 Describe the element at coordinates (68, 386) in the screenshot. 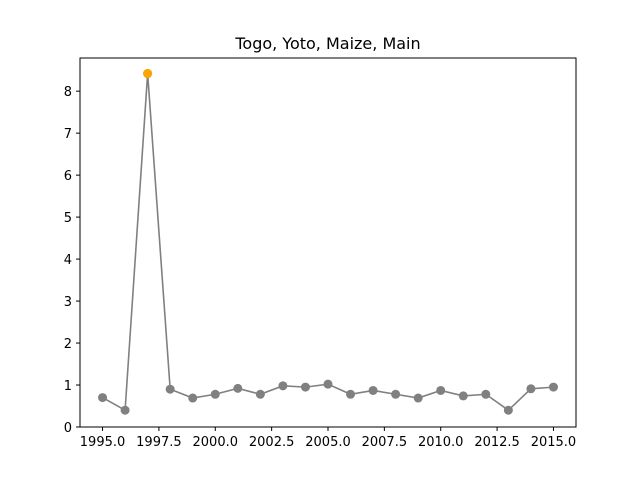

I see `y-tick-label: 1` at that location.